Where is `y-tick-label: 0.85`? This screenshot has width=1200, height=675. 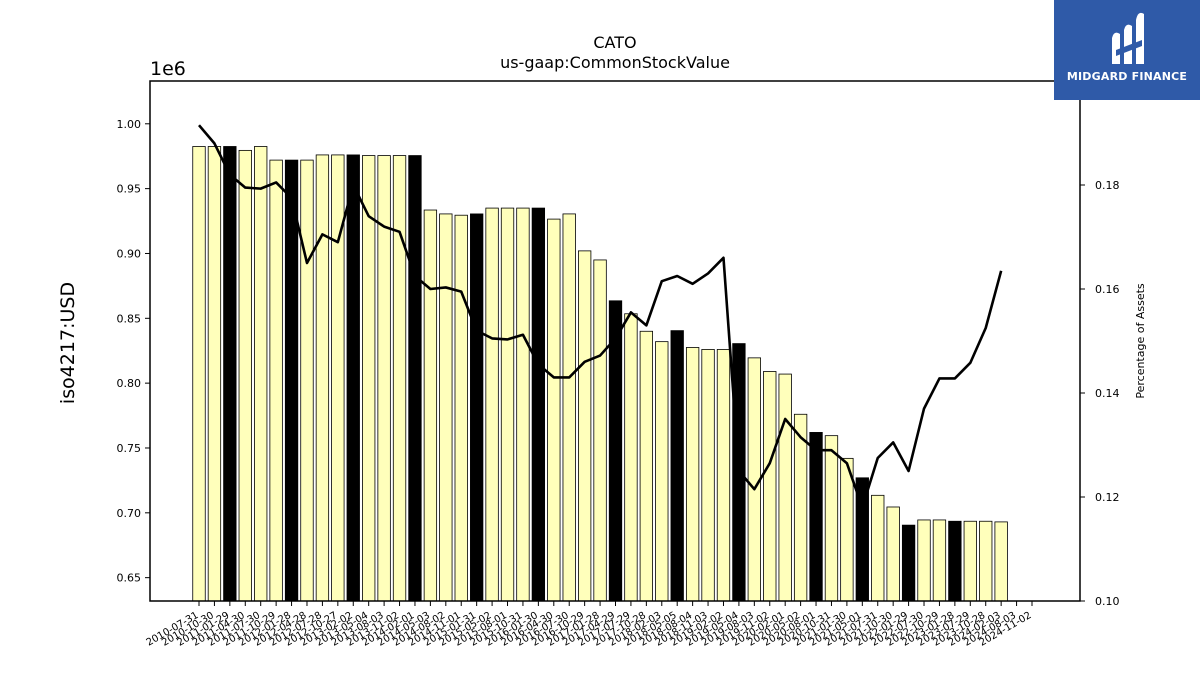 y-tick-label: 0.85 is located at coordinates (129, 318).